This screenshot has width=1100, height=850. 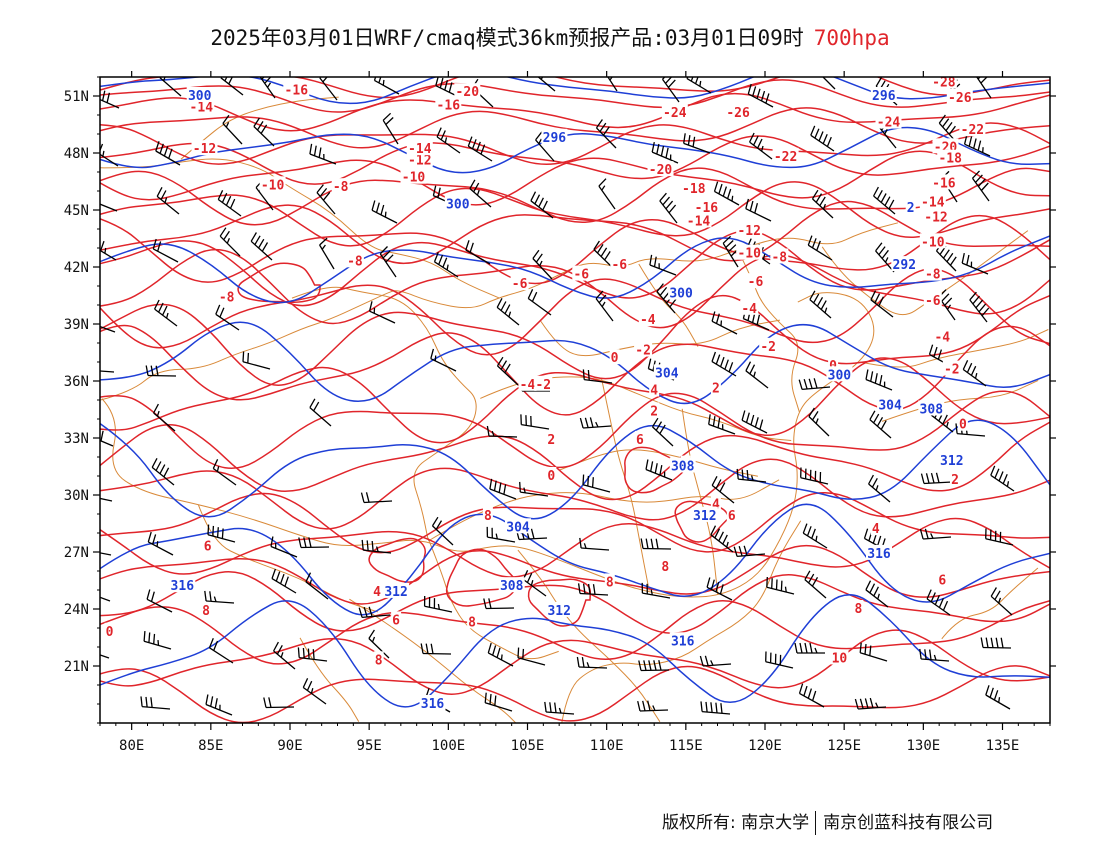 I want to click on copyright-text: 版权所有: 南京大学, so click(x=736, y=823).